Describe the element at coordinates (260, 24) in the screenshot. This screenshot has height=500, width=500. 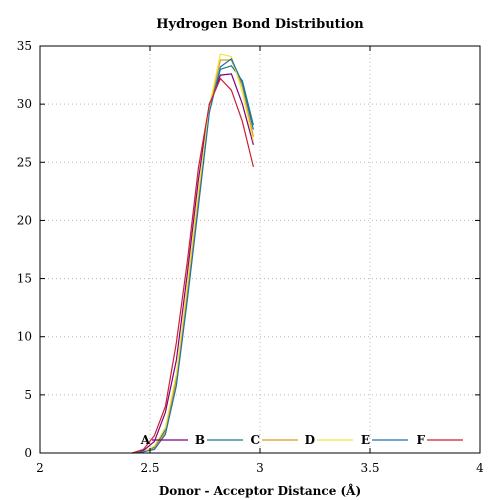
I see `chart-title: Hydrogen Bond Distribution` at that location.